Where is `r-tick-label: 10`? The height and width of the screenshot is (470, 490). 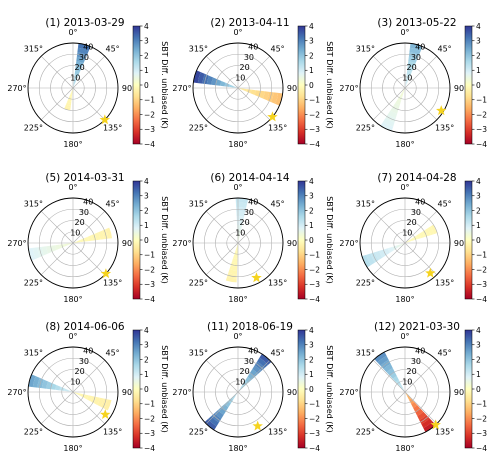
r-tick-label: 10 is located at coordinates (407, 233).